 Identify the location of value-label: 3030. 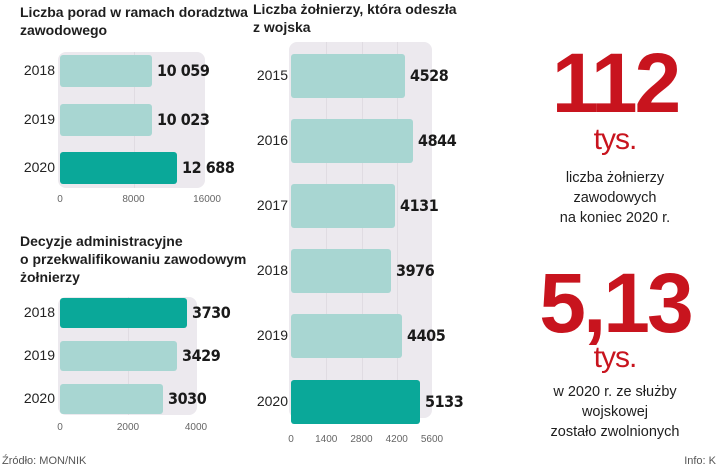
(187, 398).